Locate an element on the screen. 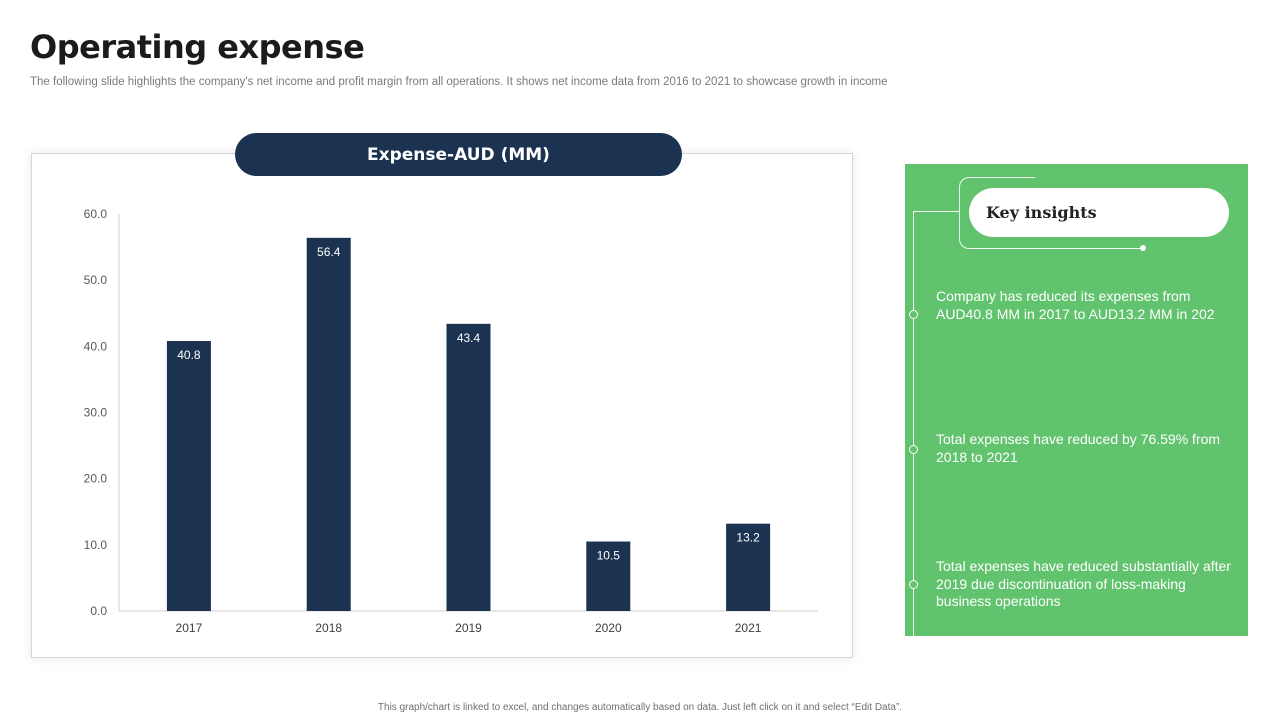 This screenshot has width=1280, height=720. y-tick-label: 40.0 is located at coordinates (96, 346).